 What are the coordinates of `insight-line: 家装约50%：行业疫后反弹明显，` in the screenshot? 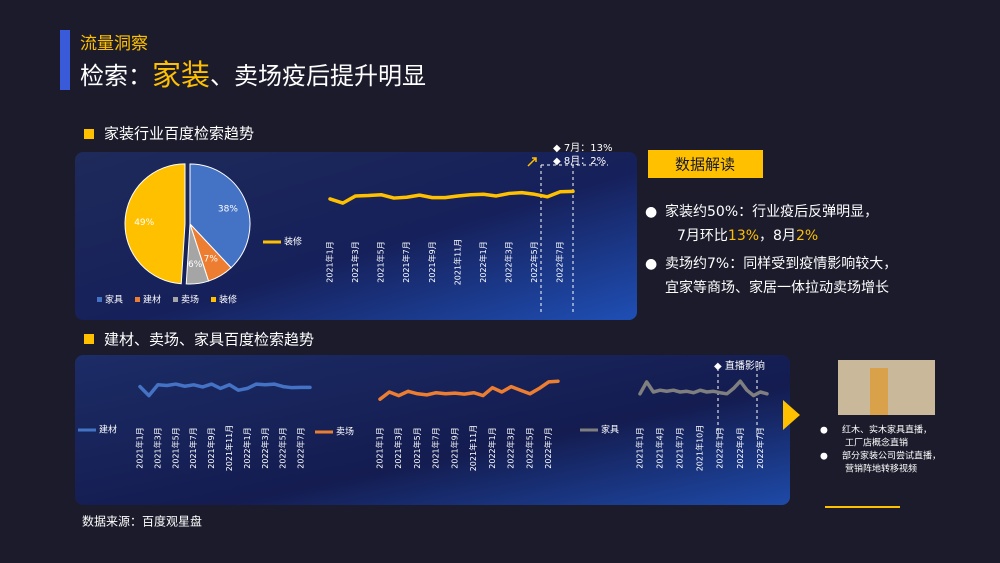 It's located at (771, 211).